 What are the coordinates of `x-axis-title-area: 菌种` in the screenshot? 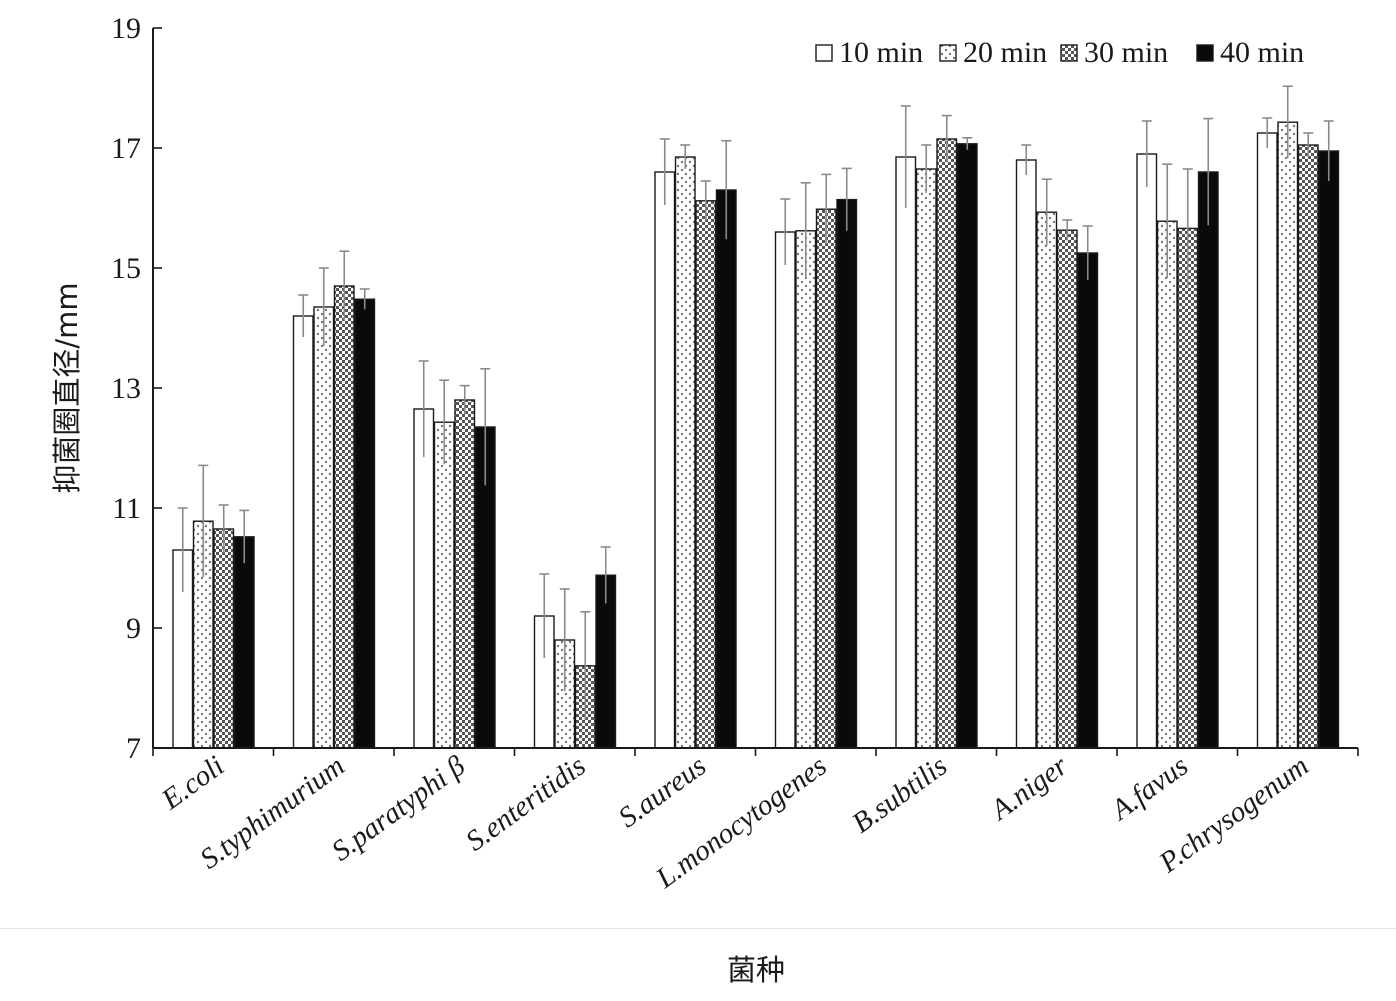 It's located at (756, 970).